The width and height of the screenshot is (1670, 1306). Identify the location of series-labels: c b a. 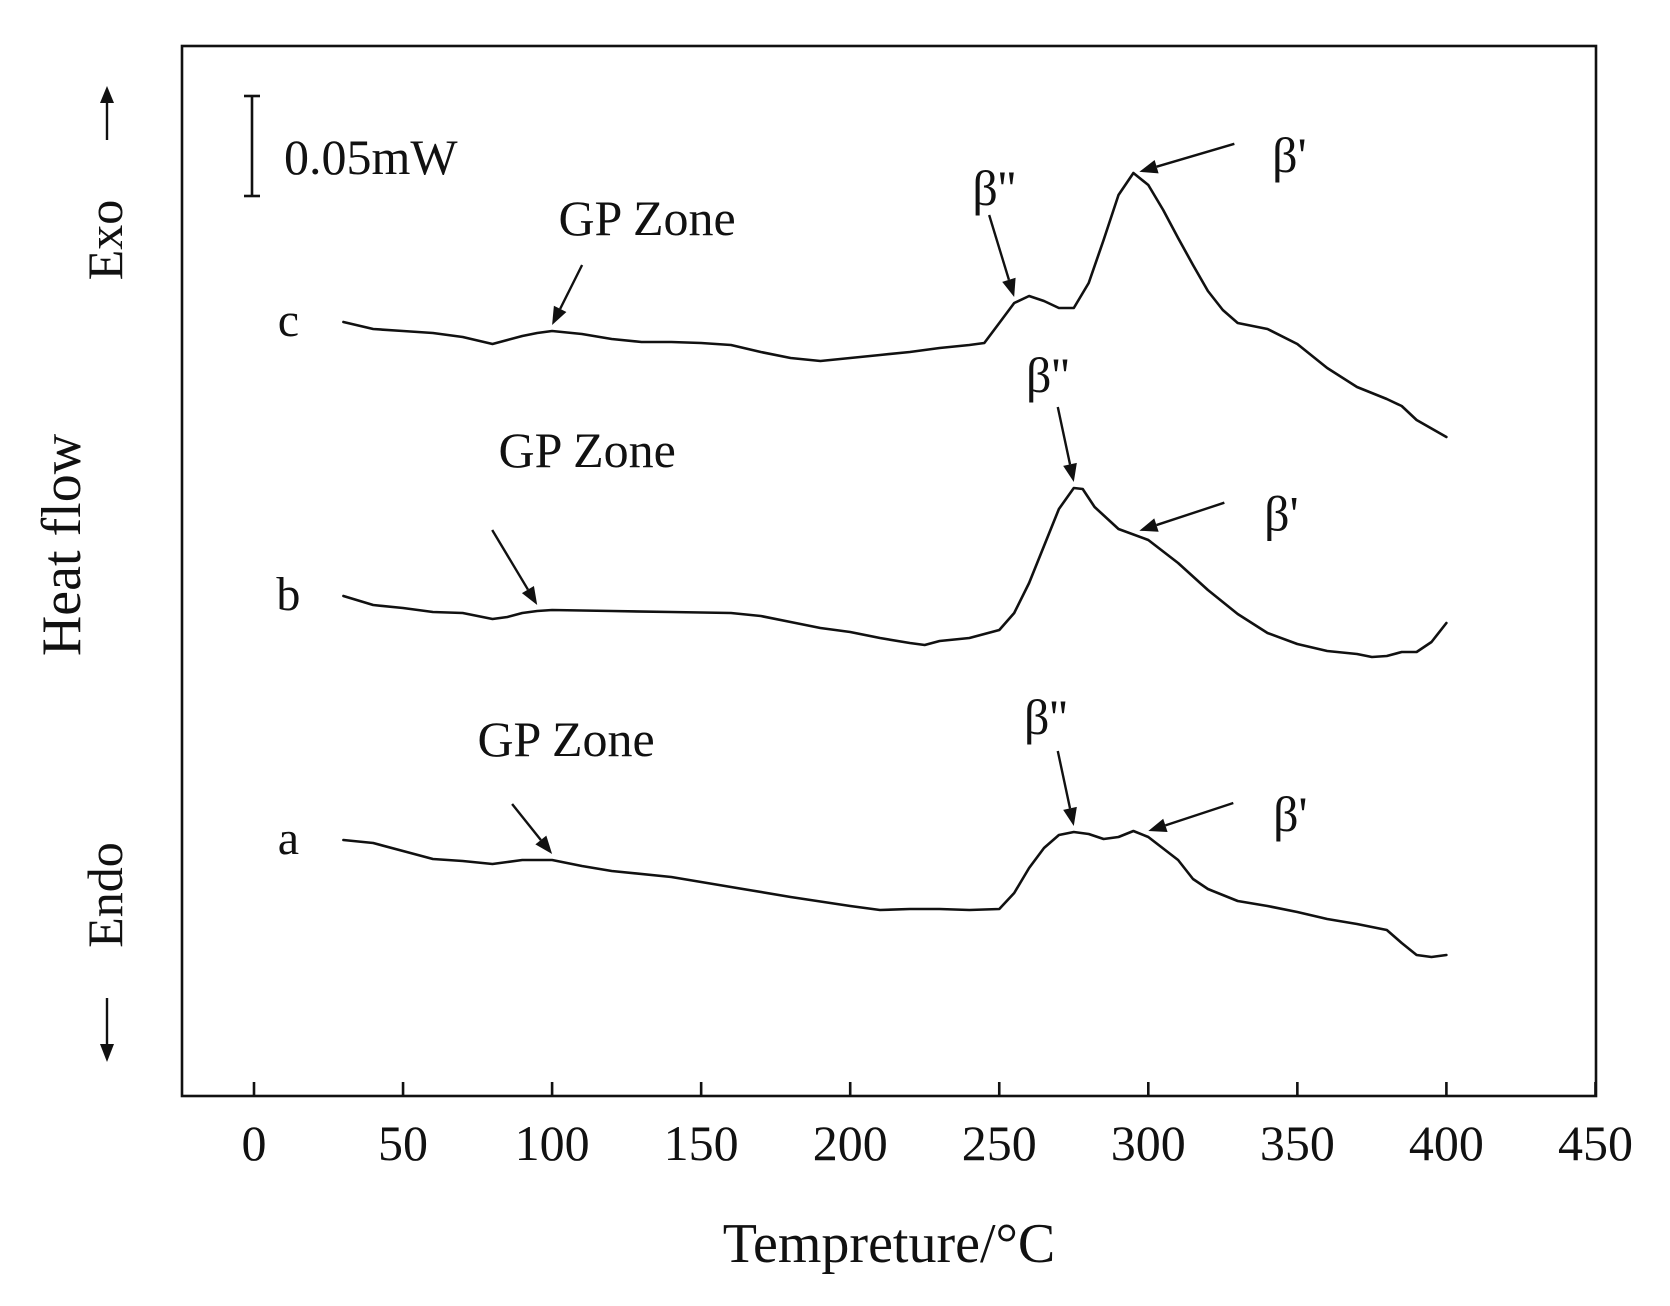
(288, 579).